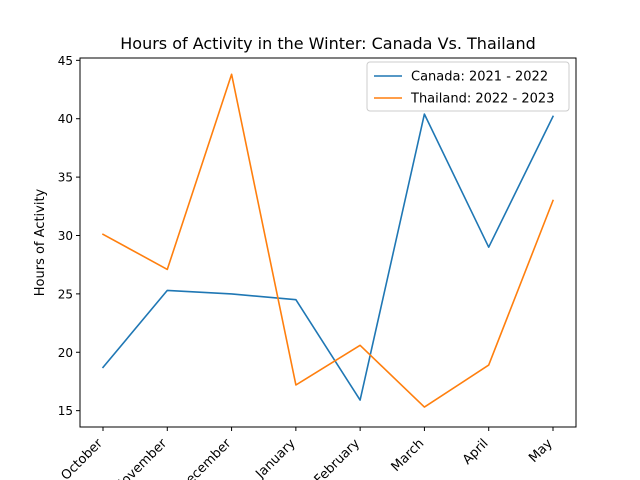 This screenshot has height=480, width=640. I want to click on y-axis-ticks: 15 20 25 30 35 40 45, so click(69, 236).